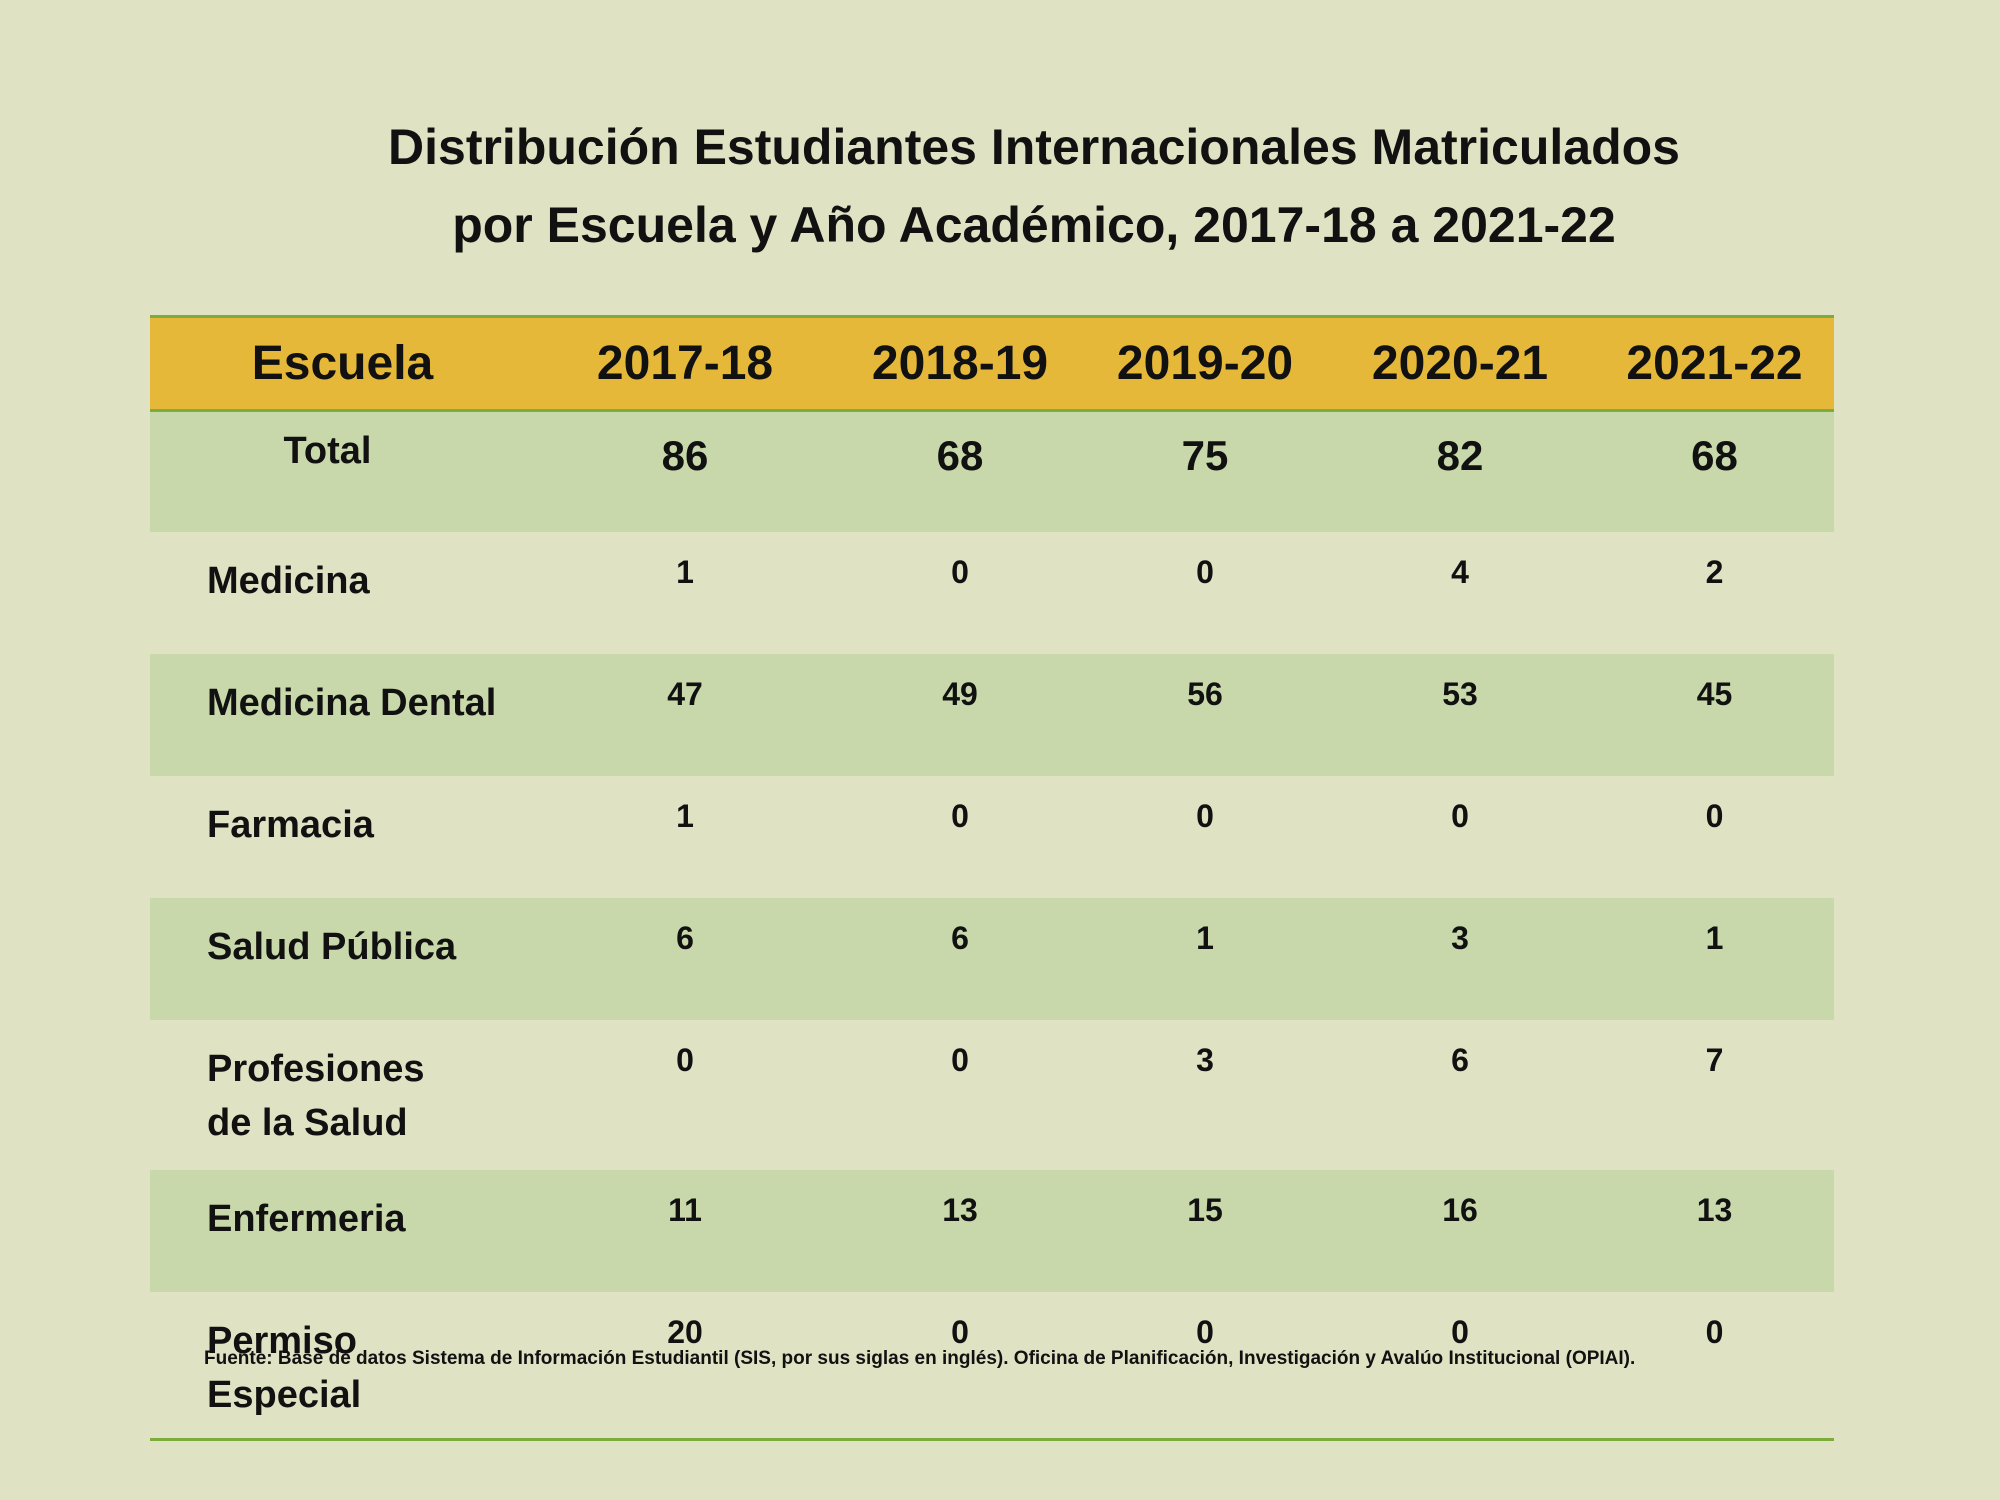 This screenshot has width=2000, height=1500. What do you see at coordinates (992, 1094) in the screenshot?
I see `table-row: Profesiones de la Salud 0 0 3 6 7` at bounding box center [992, 1094].